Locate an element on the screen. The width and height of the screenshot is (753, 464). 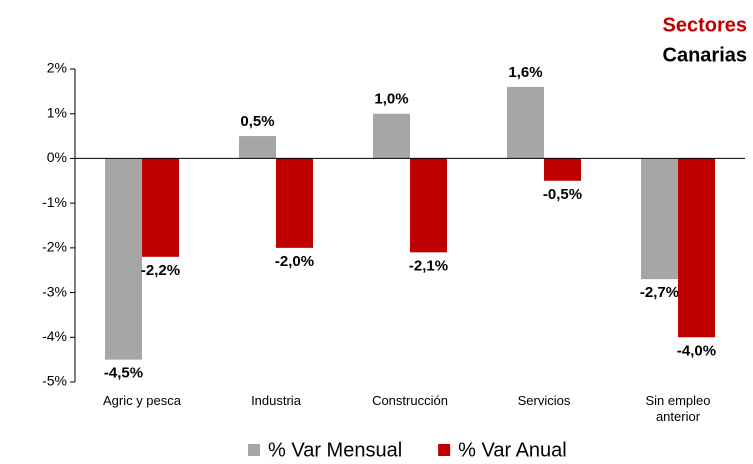
x-tick-label: Servicios is located at coordinates (544, 400).